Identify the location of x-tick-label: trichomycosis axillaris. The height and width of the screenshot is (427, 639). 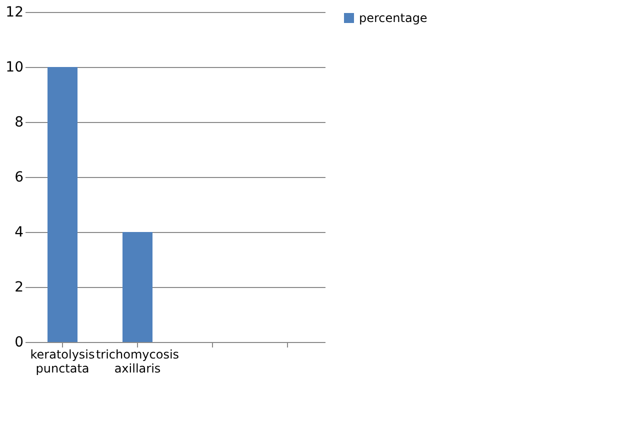
(138, 362).